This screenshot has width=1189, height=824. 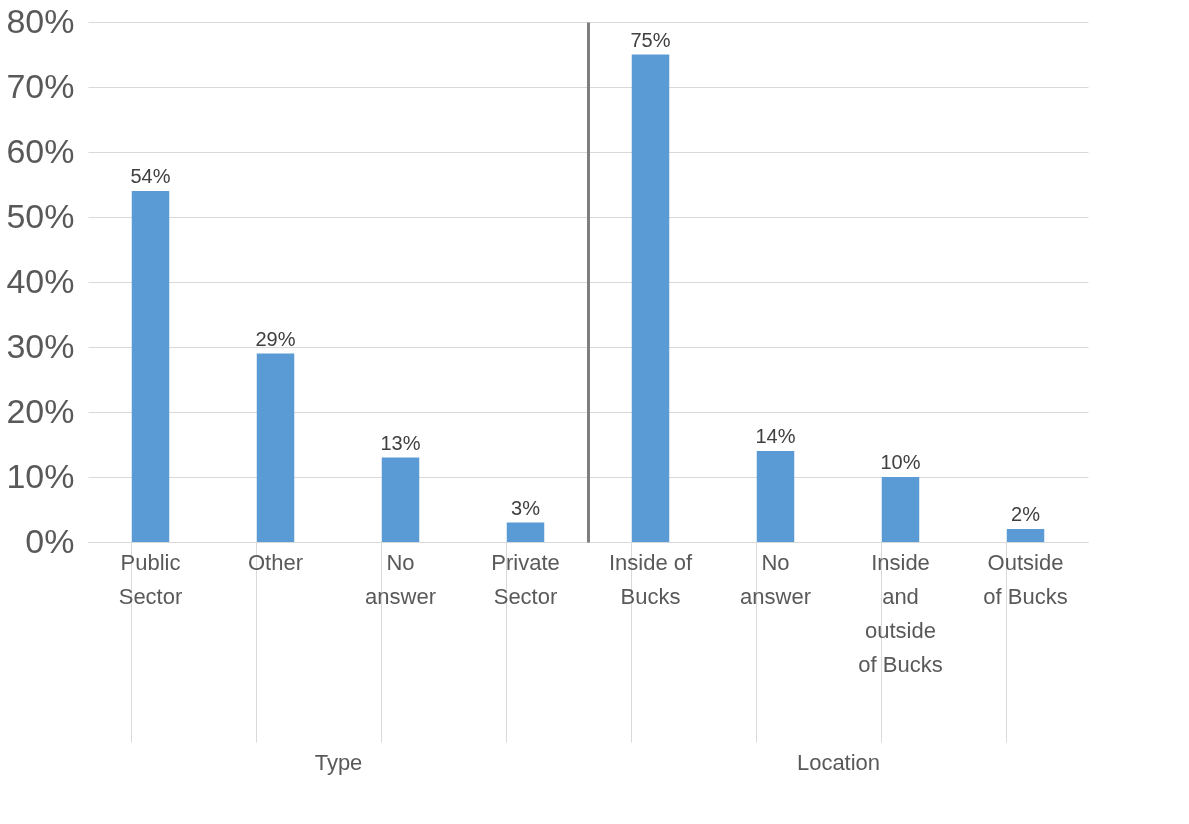 I want to click on x-axis-title: Type, so click(x=338, y=762).